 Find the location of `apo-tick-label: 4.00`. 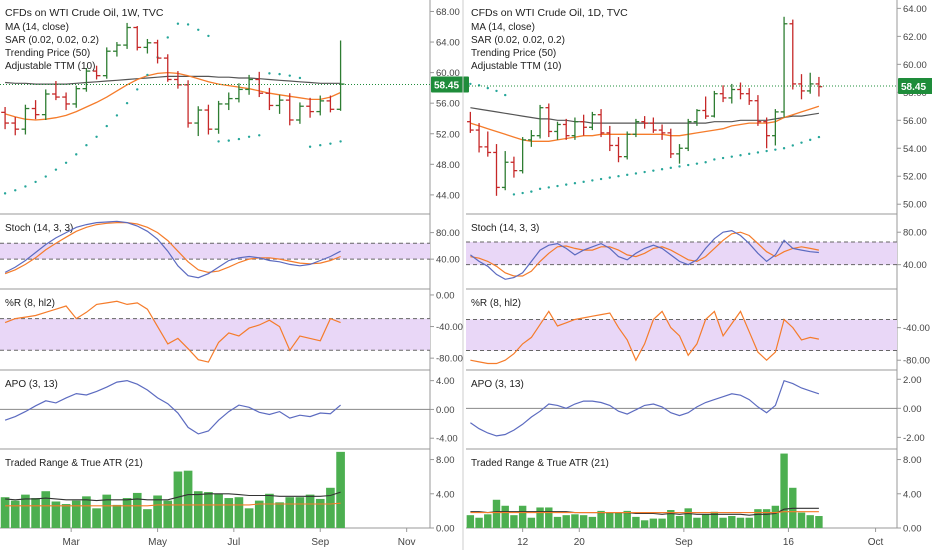

apo-tick-label: 4.00 is located at coordinates (445, 381).